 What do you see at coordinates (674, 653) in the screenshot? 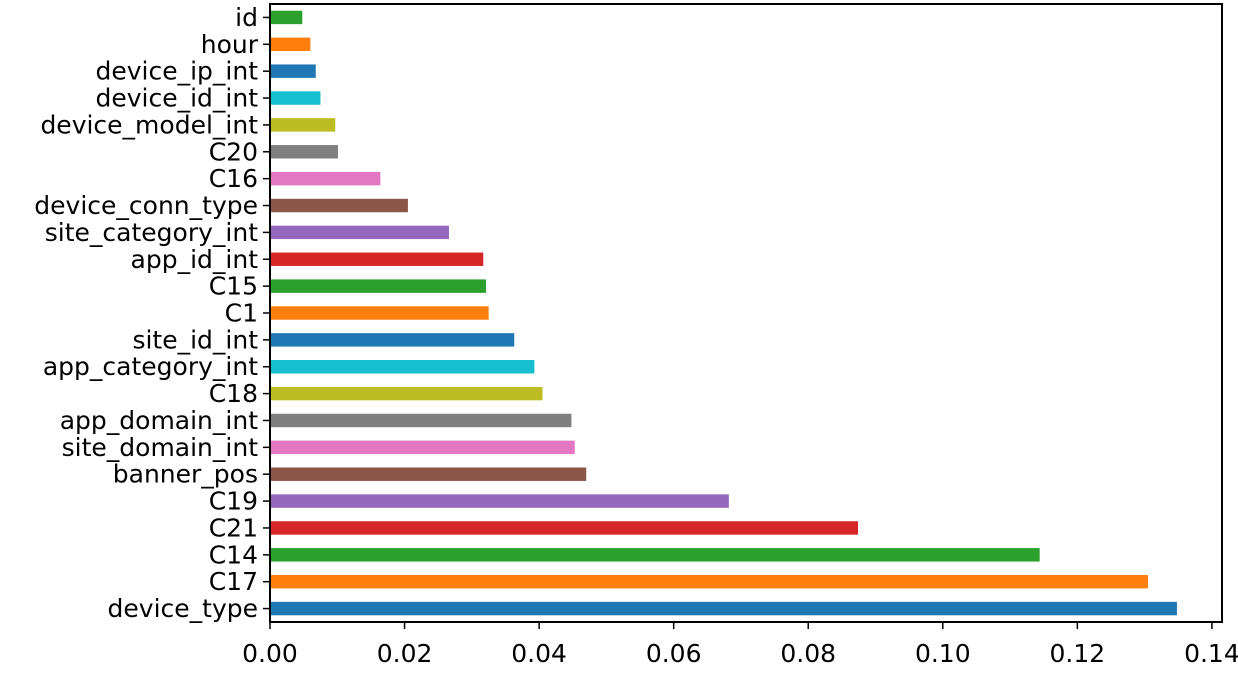
I see `x-tick-label: 0.06` at bounding box center [674, 653].